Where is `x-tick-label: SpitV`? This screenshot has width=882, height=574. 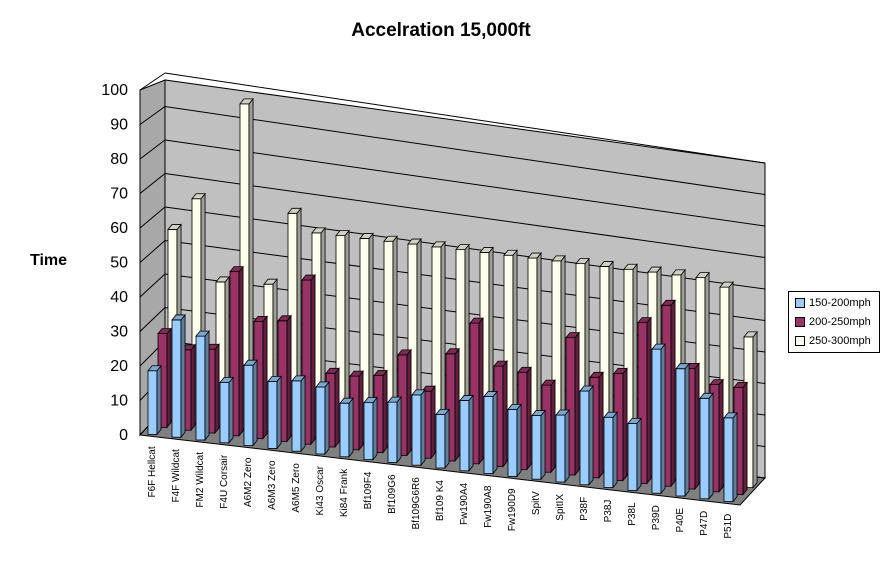
x-tick-label: SpitV is located at coordinates (536, 503).